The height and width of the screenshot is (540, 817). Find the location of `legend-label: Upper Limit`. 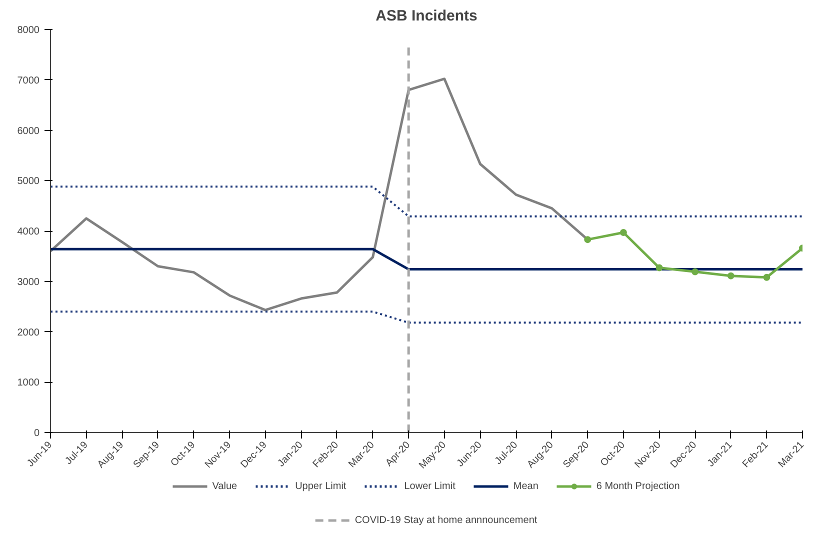

legend-label: Upper Limit is located at coordinates (320, 486).